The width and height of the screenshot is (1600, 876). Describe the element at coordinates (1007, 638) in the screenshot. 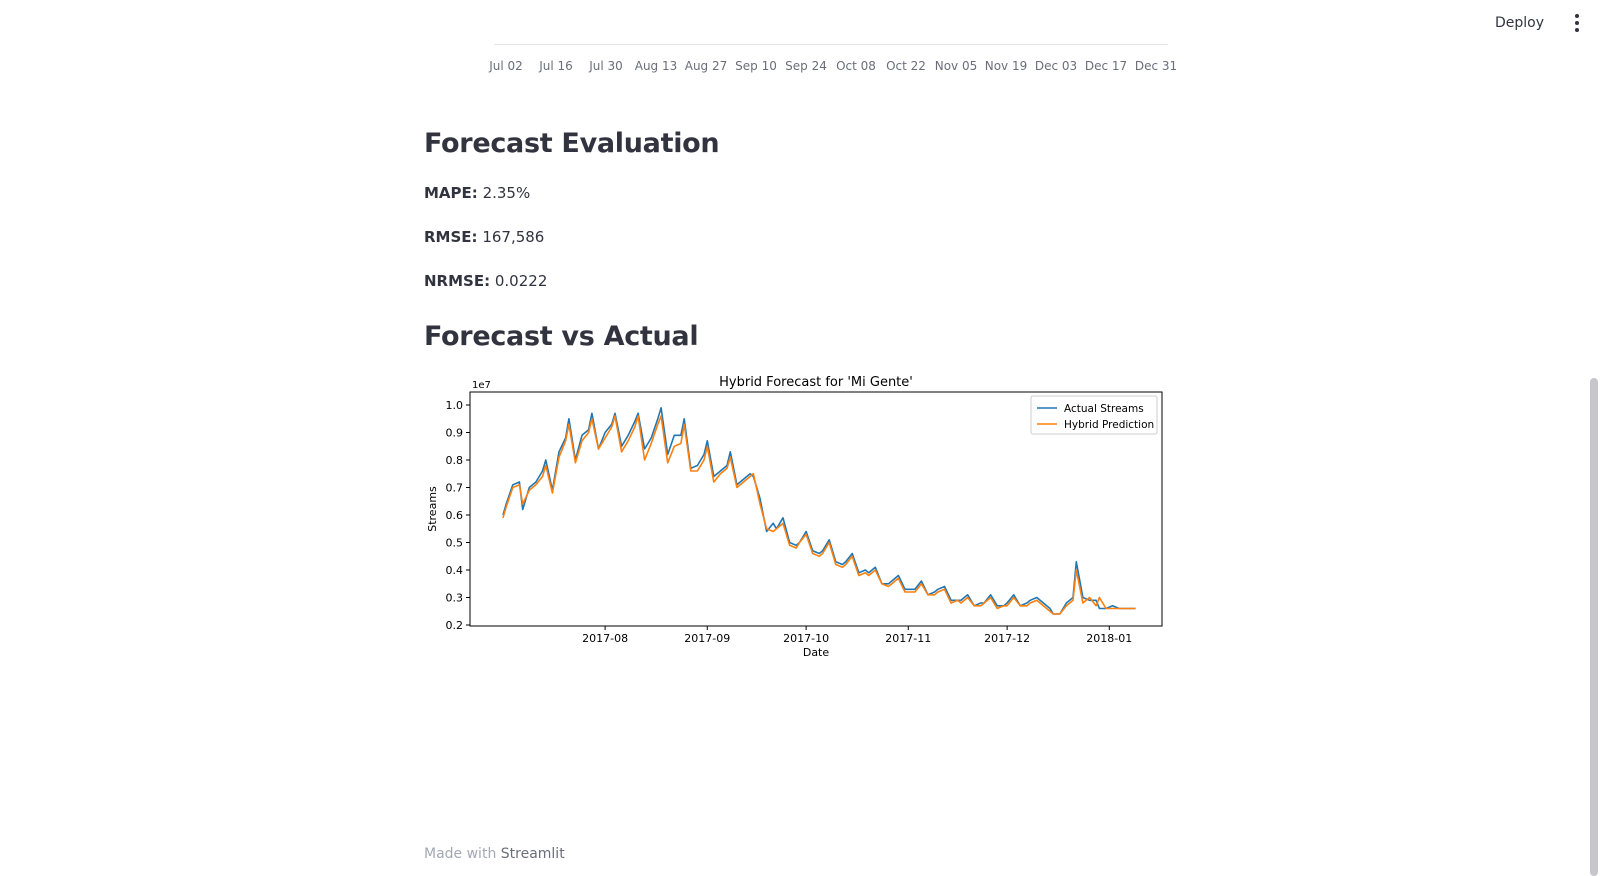

I see `x-tick-label: 2017-12` at that location.